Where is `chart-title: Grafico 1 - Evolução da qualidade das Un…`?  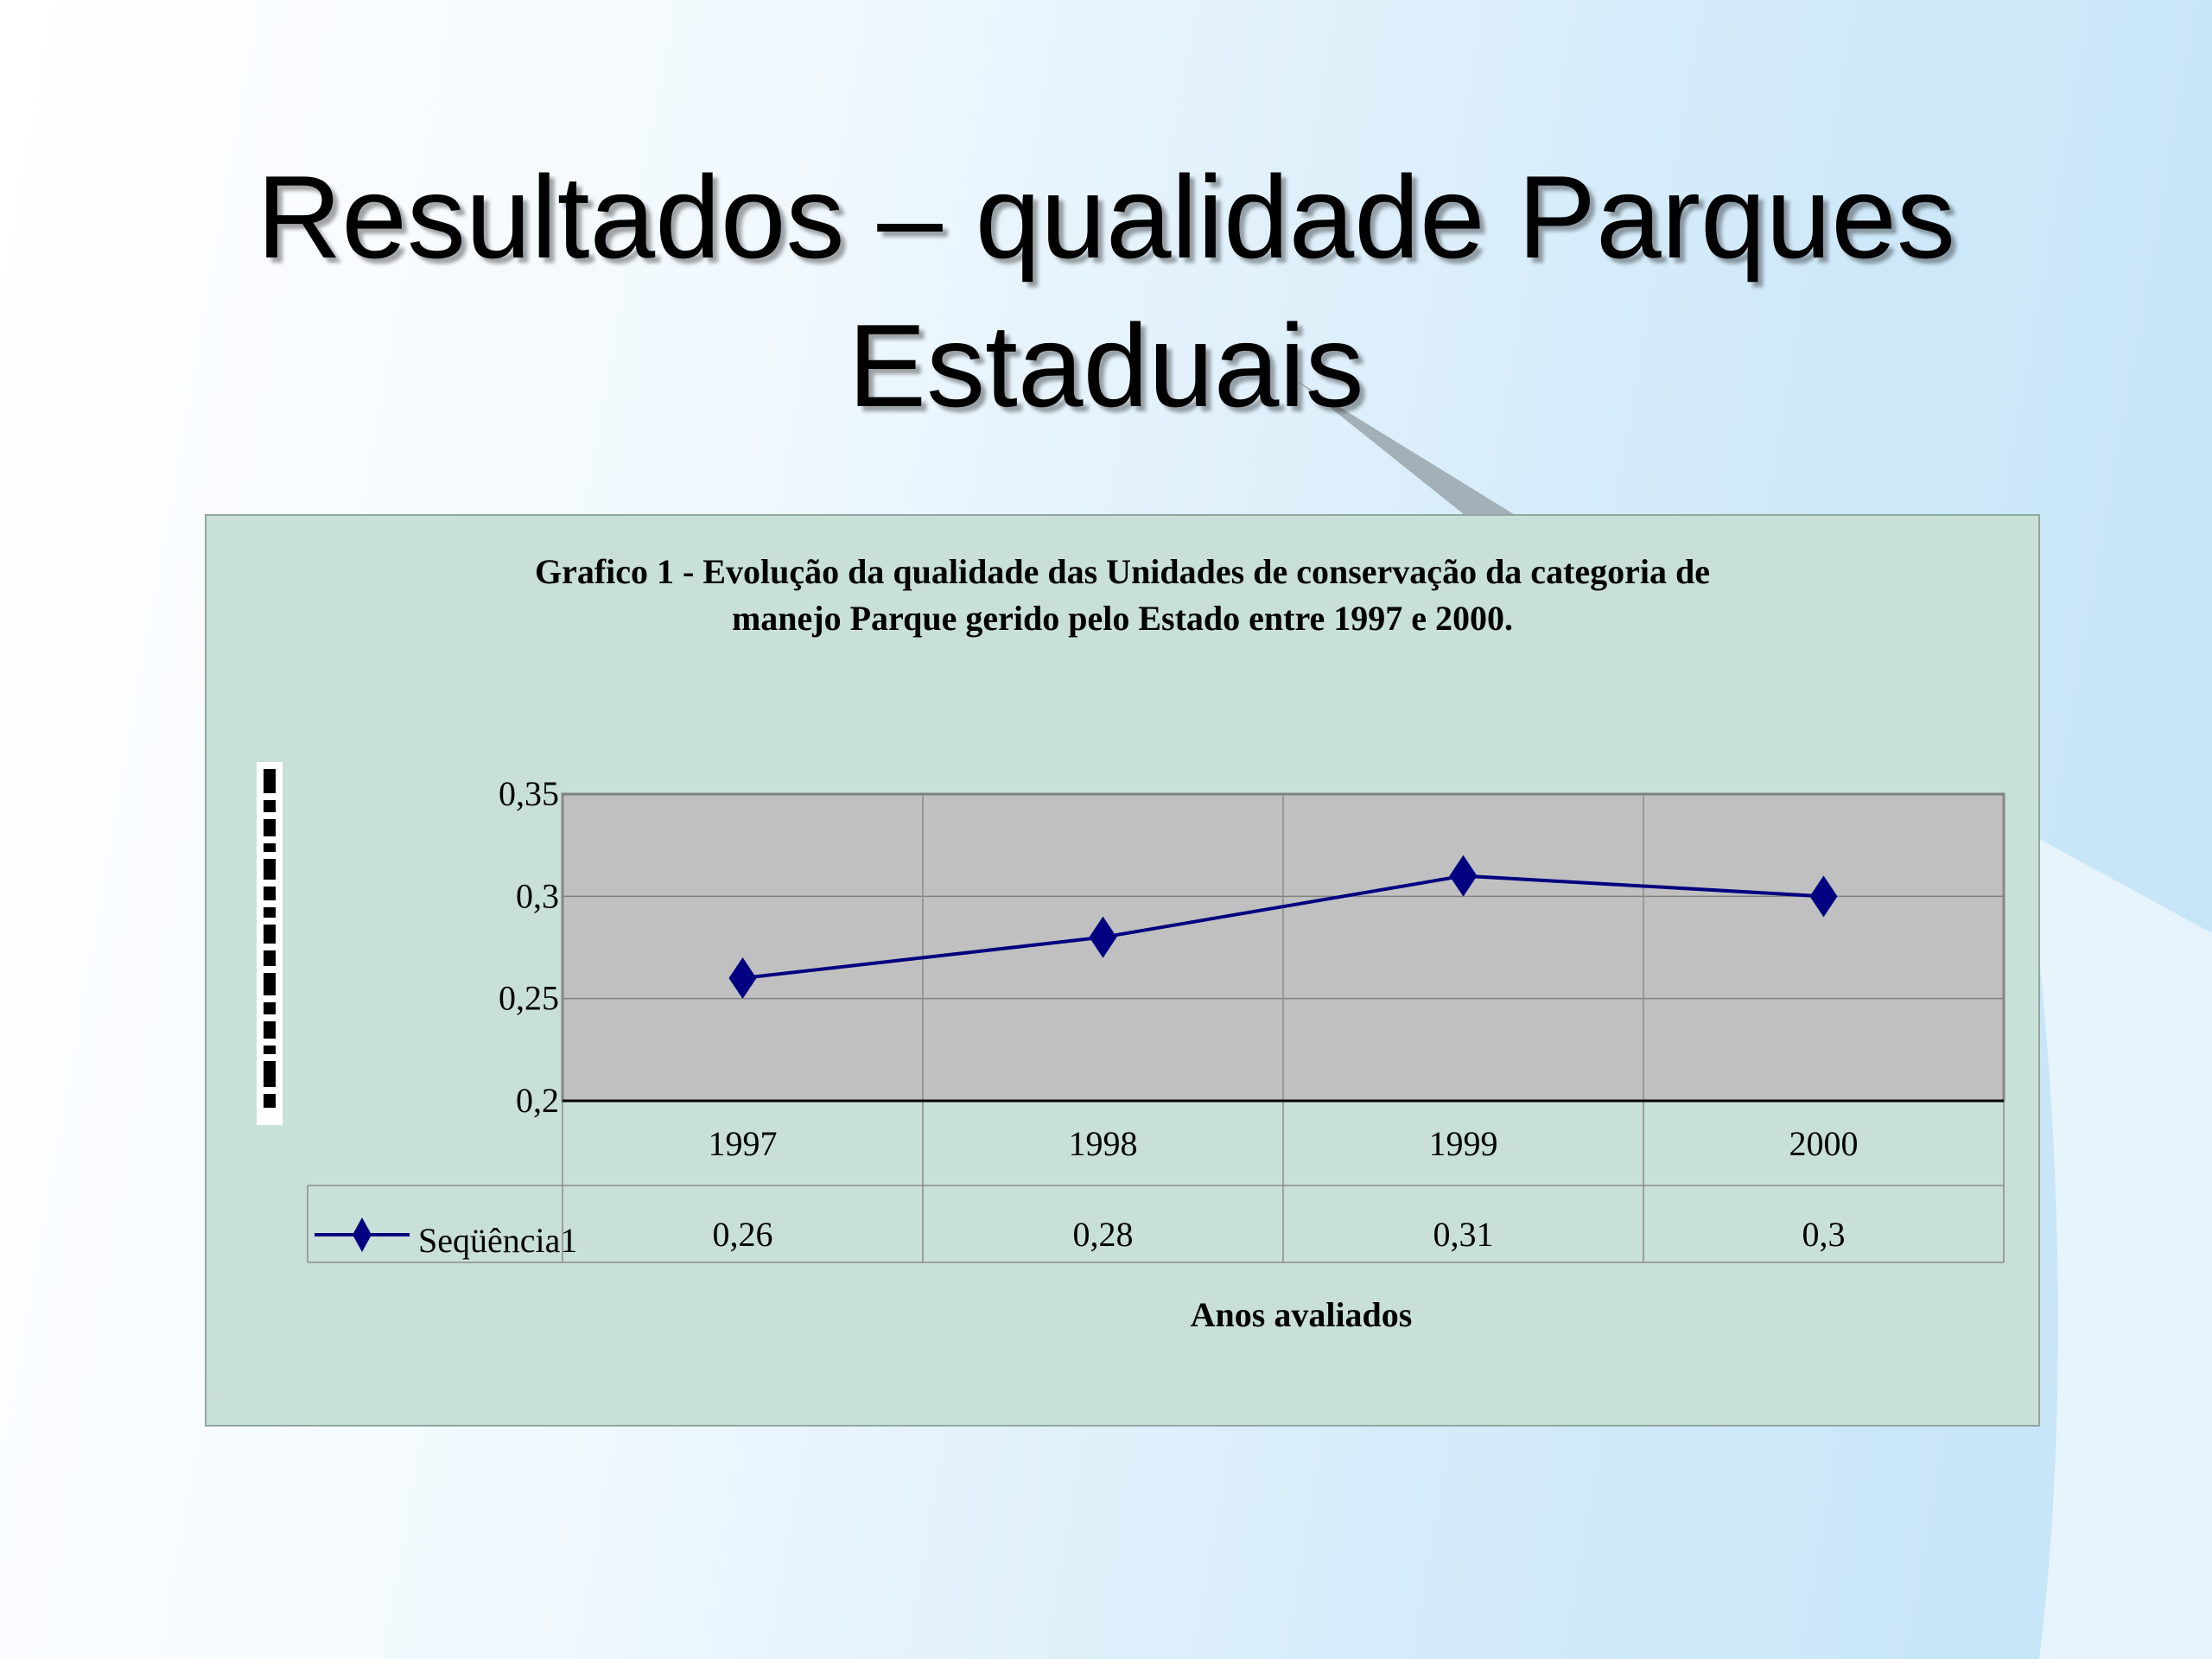 chart-title: Grafico 1 - Evolução da qualidade das Un… is located at coordinates (1122, 595).